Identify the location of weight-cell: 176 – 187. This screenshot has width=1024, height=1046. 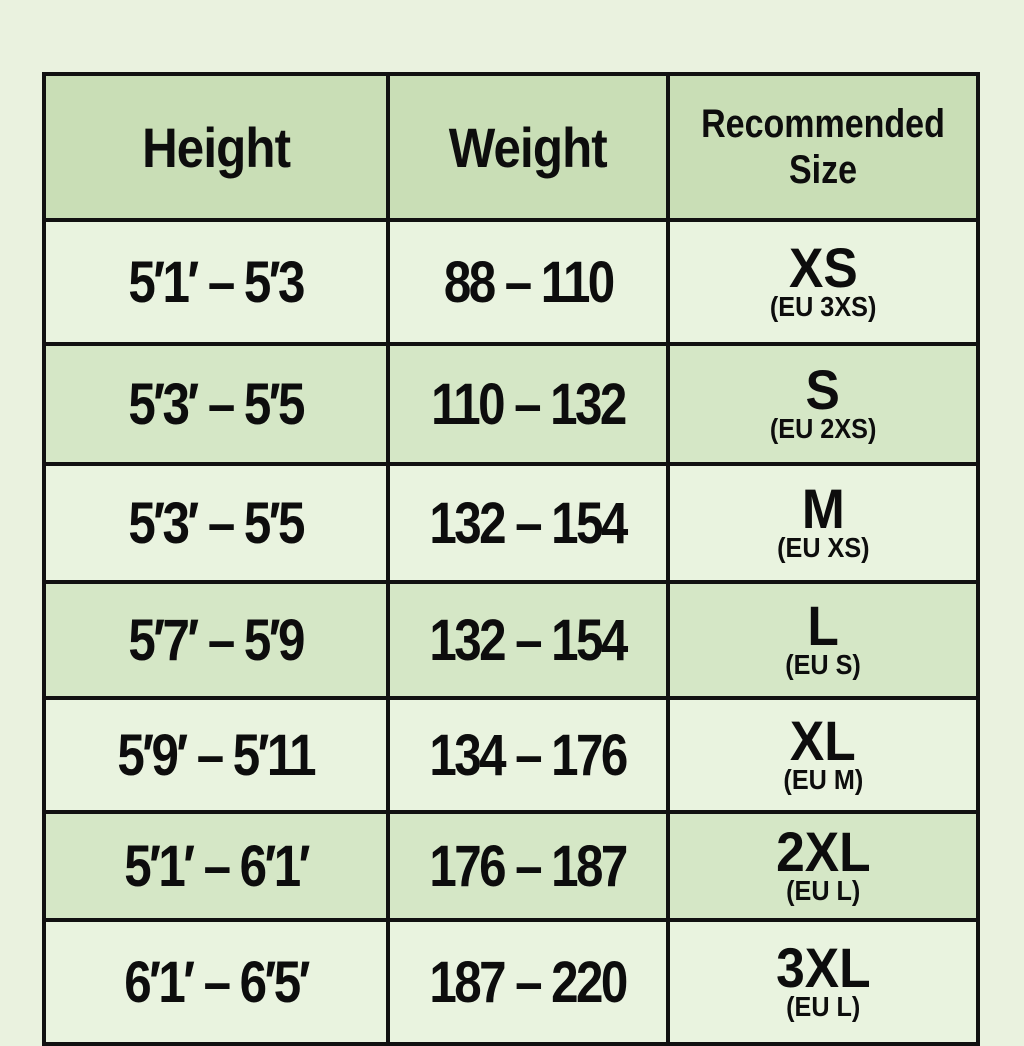
(528, 866).